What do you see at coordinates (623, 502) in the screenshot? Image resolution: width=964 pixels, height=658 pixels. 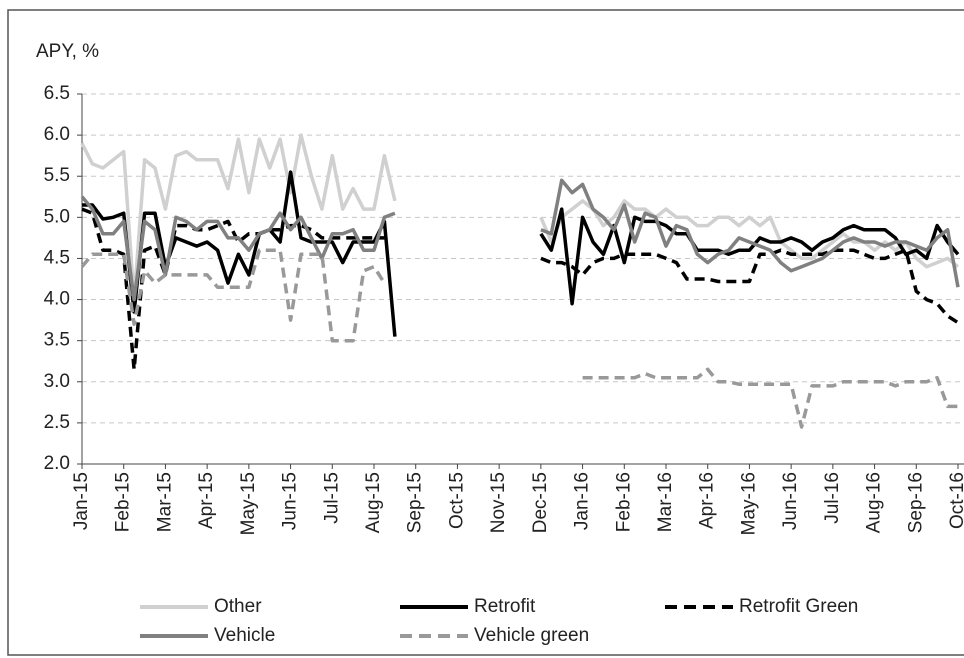 I see `x-tick-label: Feb-16` at bounding box center [623, 502].